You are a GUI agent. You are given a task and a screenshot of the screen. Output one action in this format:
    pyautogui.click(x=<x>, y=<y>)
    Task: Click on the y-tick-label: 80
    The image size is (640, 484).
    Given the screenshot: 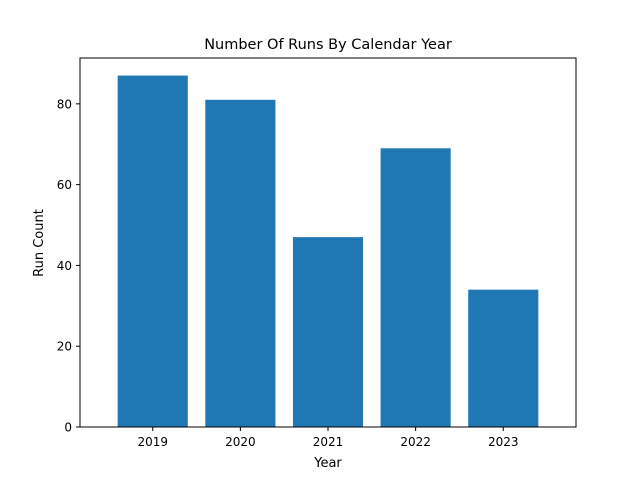 What is the action you would take?
    pyautogui.click(x=64, y=104)
    